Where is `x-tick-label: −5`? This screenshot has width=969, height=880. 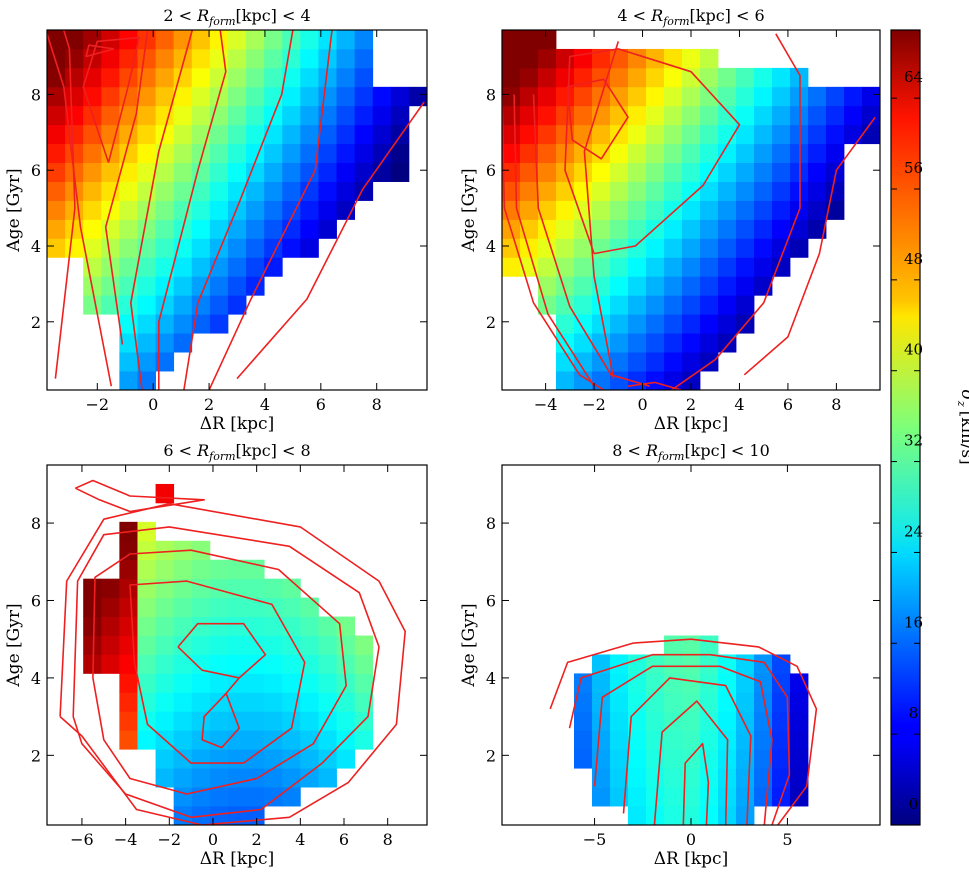 x-tick-label: −5 is located at coordinates (595, 839).